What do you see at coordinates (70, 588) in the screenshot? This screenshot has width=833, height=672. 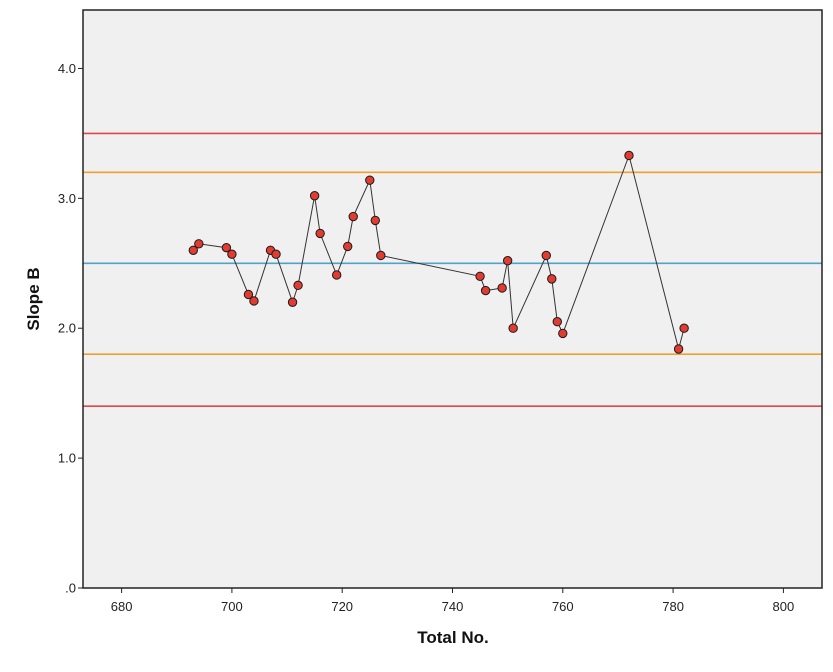 I see `y-tick-label: .0` at bounding box center [70, 588].